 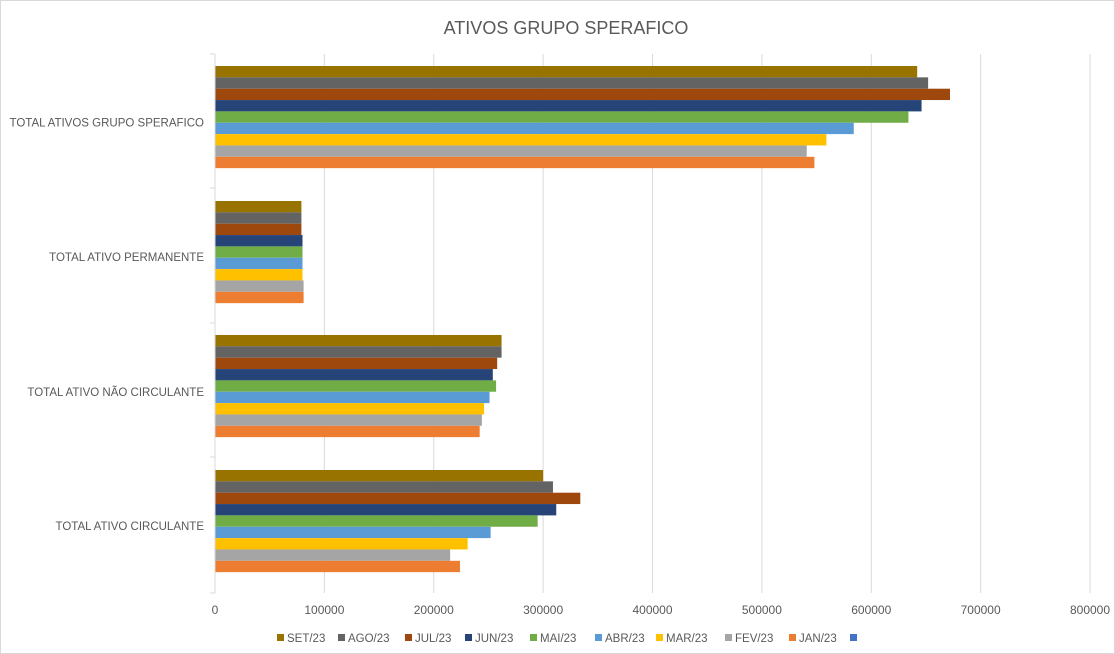 What do you see at coordinates (115, 392) in the screenshot?
I see `category-label: TOTAL ATIVO NÃO CIRCULANTE` at bounding box center [115, 392].